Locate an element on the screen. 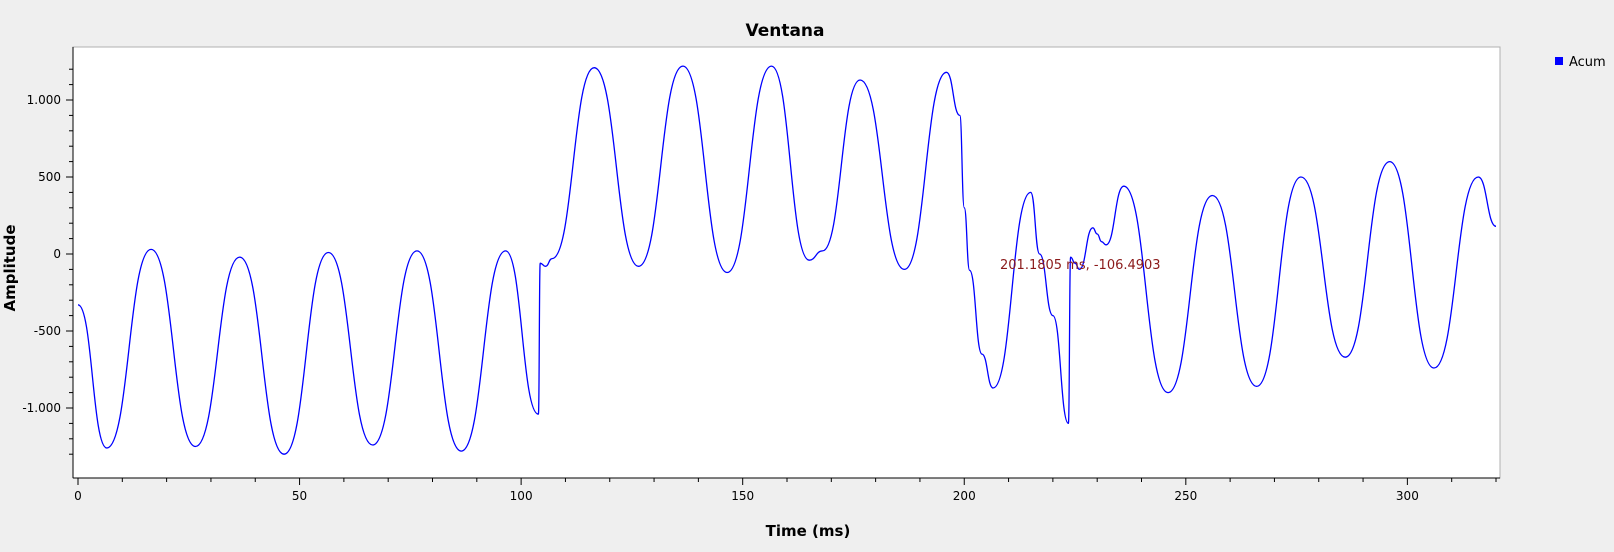  x-axis-title: Time (ms) is located at coordinates (808, 531).